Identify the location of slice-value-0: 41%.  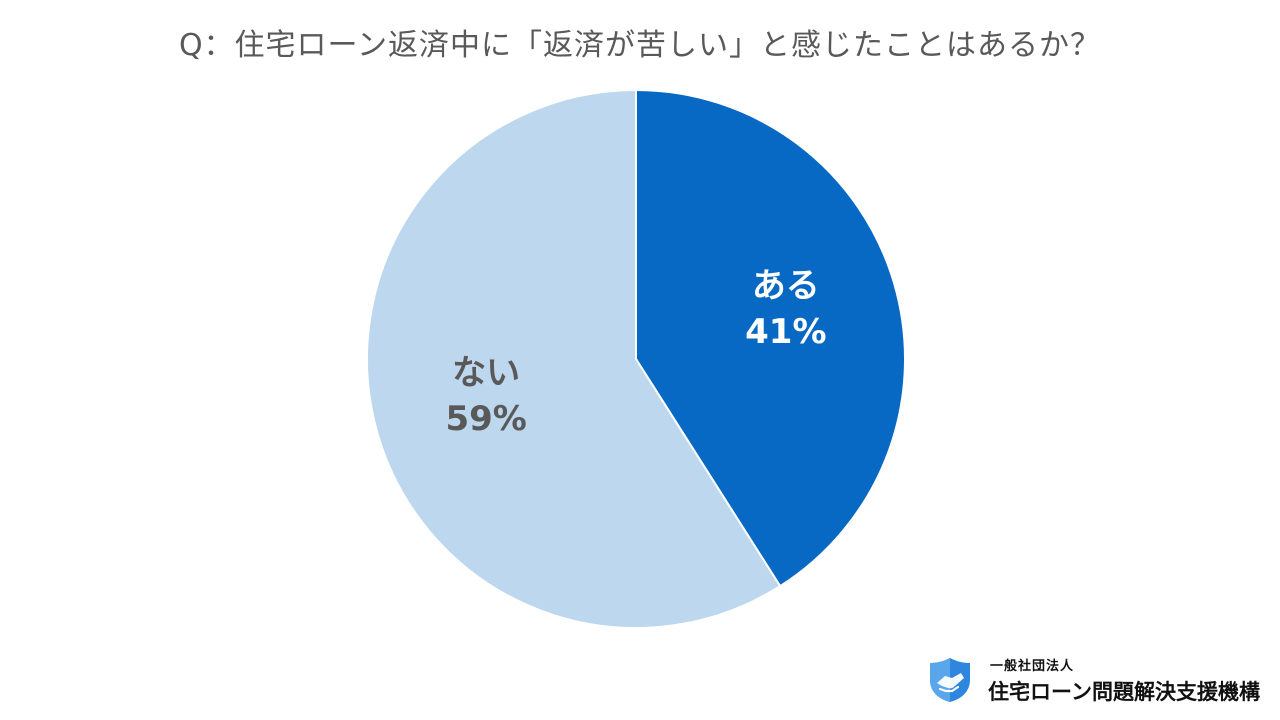
(785, 332).